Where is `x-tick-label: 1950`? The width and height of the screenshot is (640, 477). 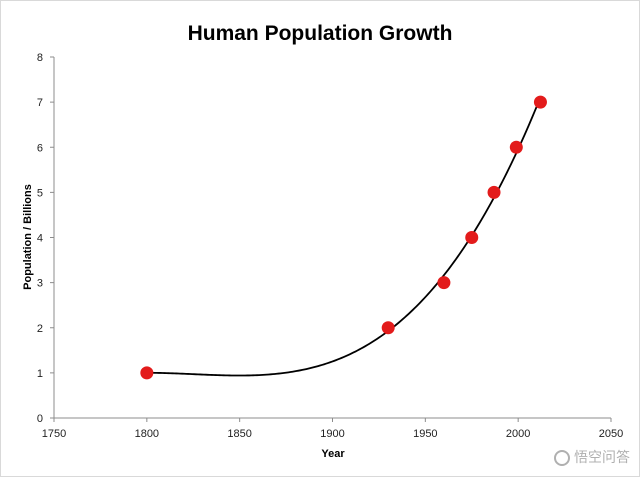 x-tick-label: 1950 is located at coordinates (425, 434).